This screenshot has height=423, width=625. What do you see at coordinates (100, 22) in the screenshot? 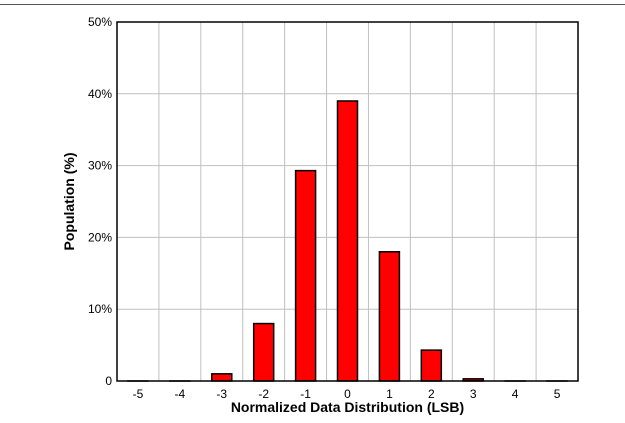
I see `y-tick-label: 50%` at bounding box center [100, 22].